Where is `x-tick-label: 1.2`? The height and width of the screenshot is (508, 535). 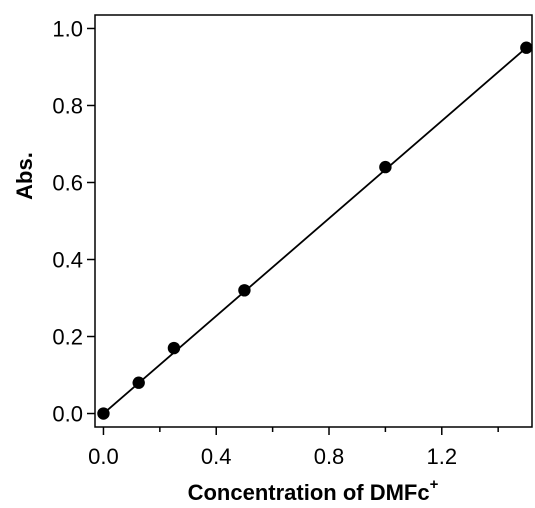
x-tick-label: 1.2 is located at coordinates (441, 456).